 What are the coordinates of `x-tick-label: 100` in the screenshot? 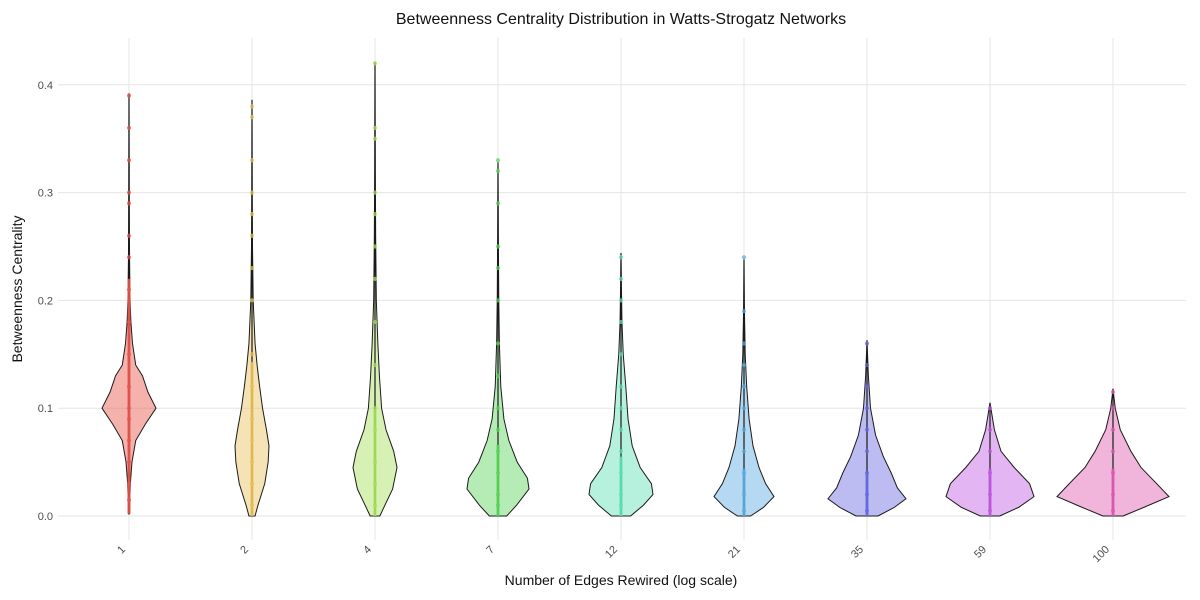 It's located at (1101, 554).